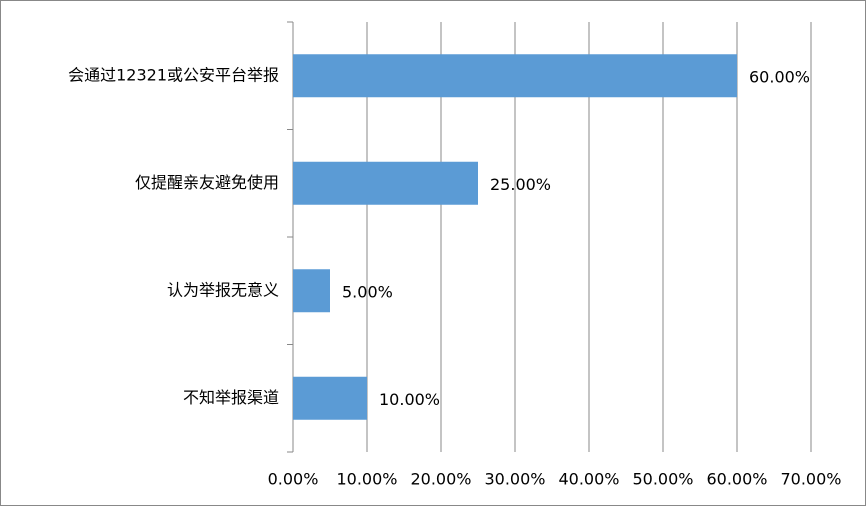  I want to click on x-tick-label: 70.00%, so click(810, 479).